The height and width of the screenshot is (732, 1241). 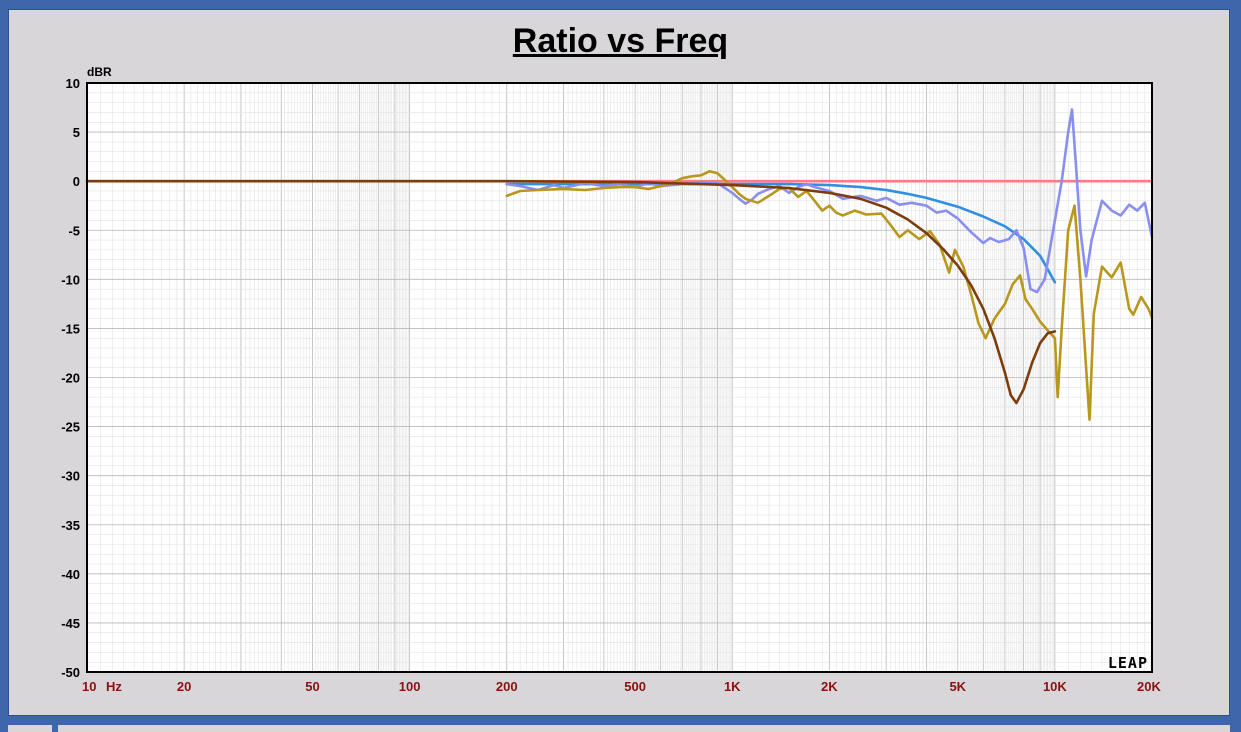 What do you see at coordinates (55, 728) in the screenshot?
I see `bottom-notch` at bounding box center [55, 728].